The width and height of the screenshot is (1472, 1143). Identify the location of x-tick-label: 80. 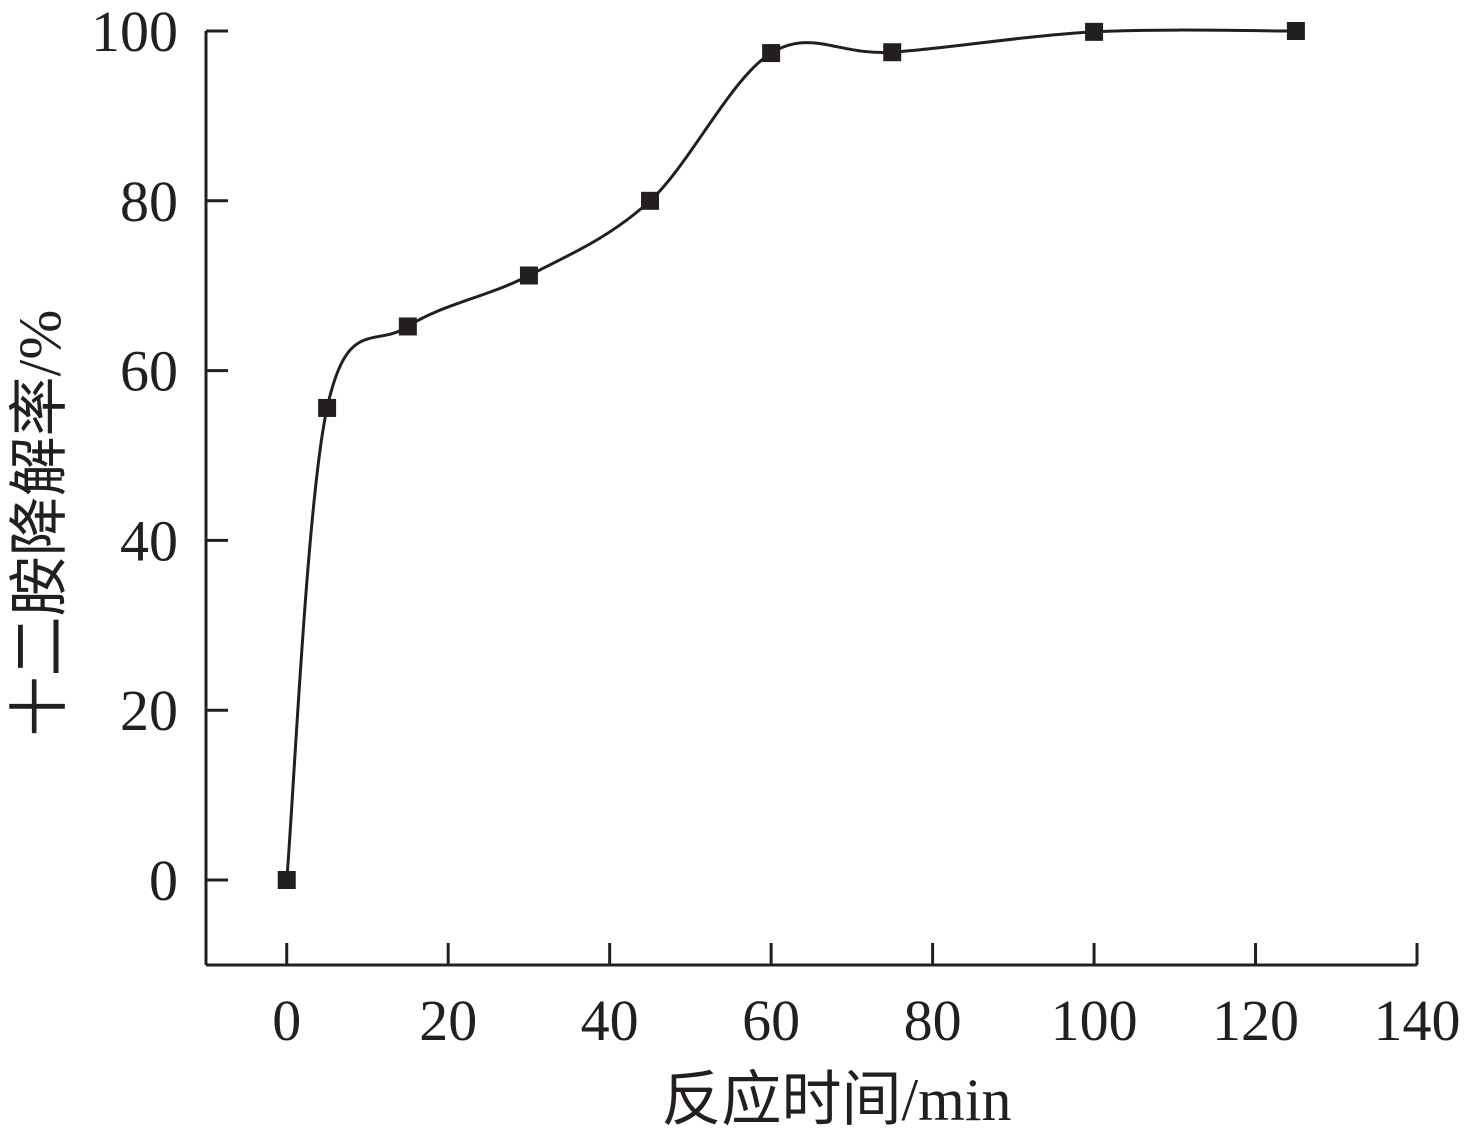
(933, 1020).